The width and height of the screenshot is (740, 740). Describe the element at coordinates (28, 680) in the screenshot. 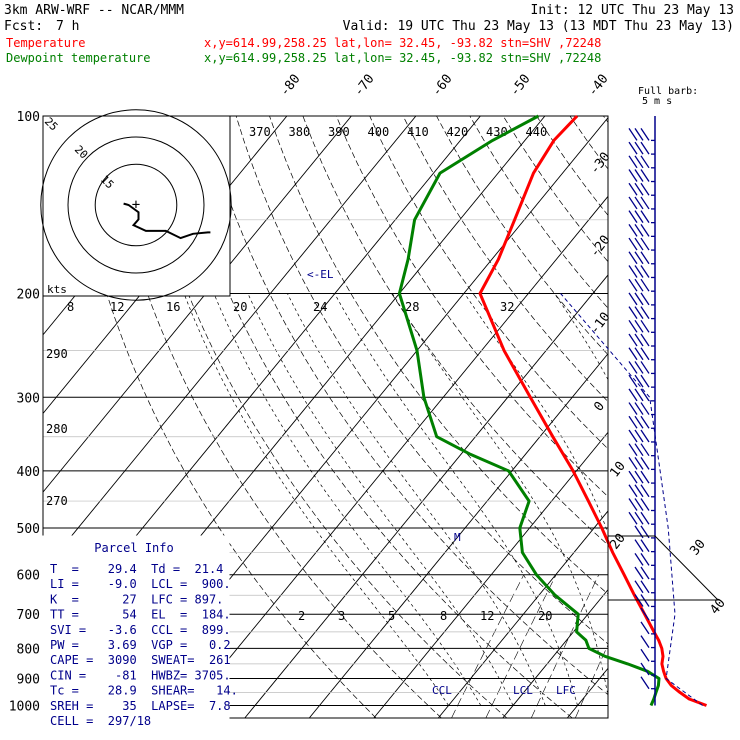

I see `pressure-tick-label: 900` at that location.